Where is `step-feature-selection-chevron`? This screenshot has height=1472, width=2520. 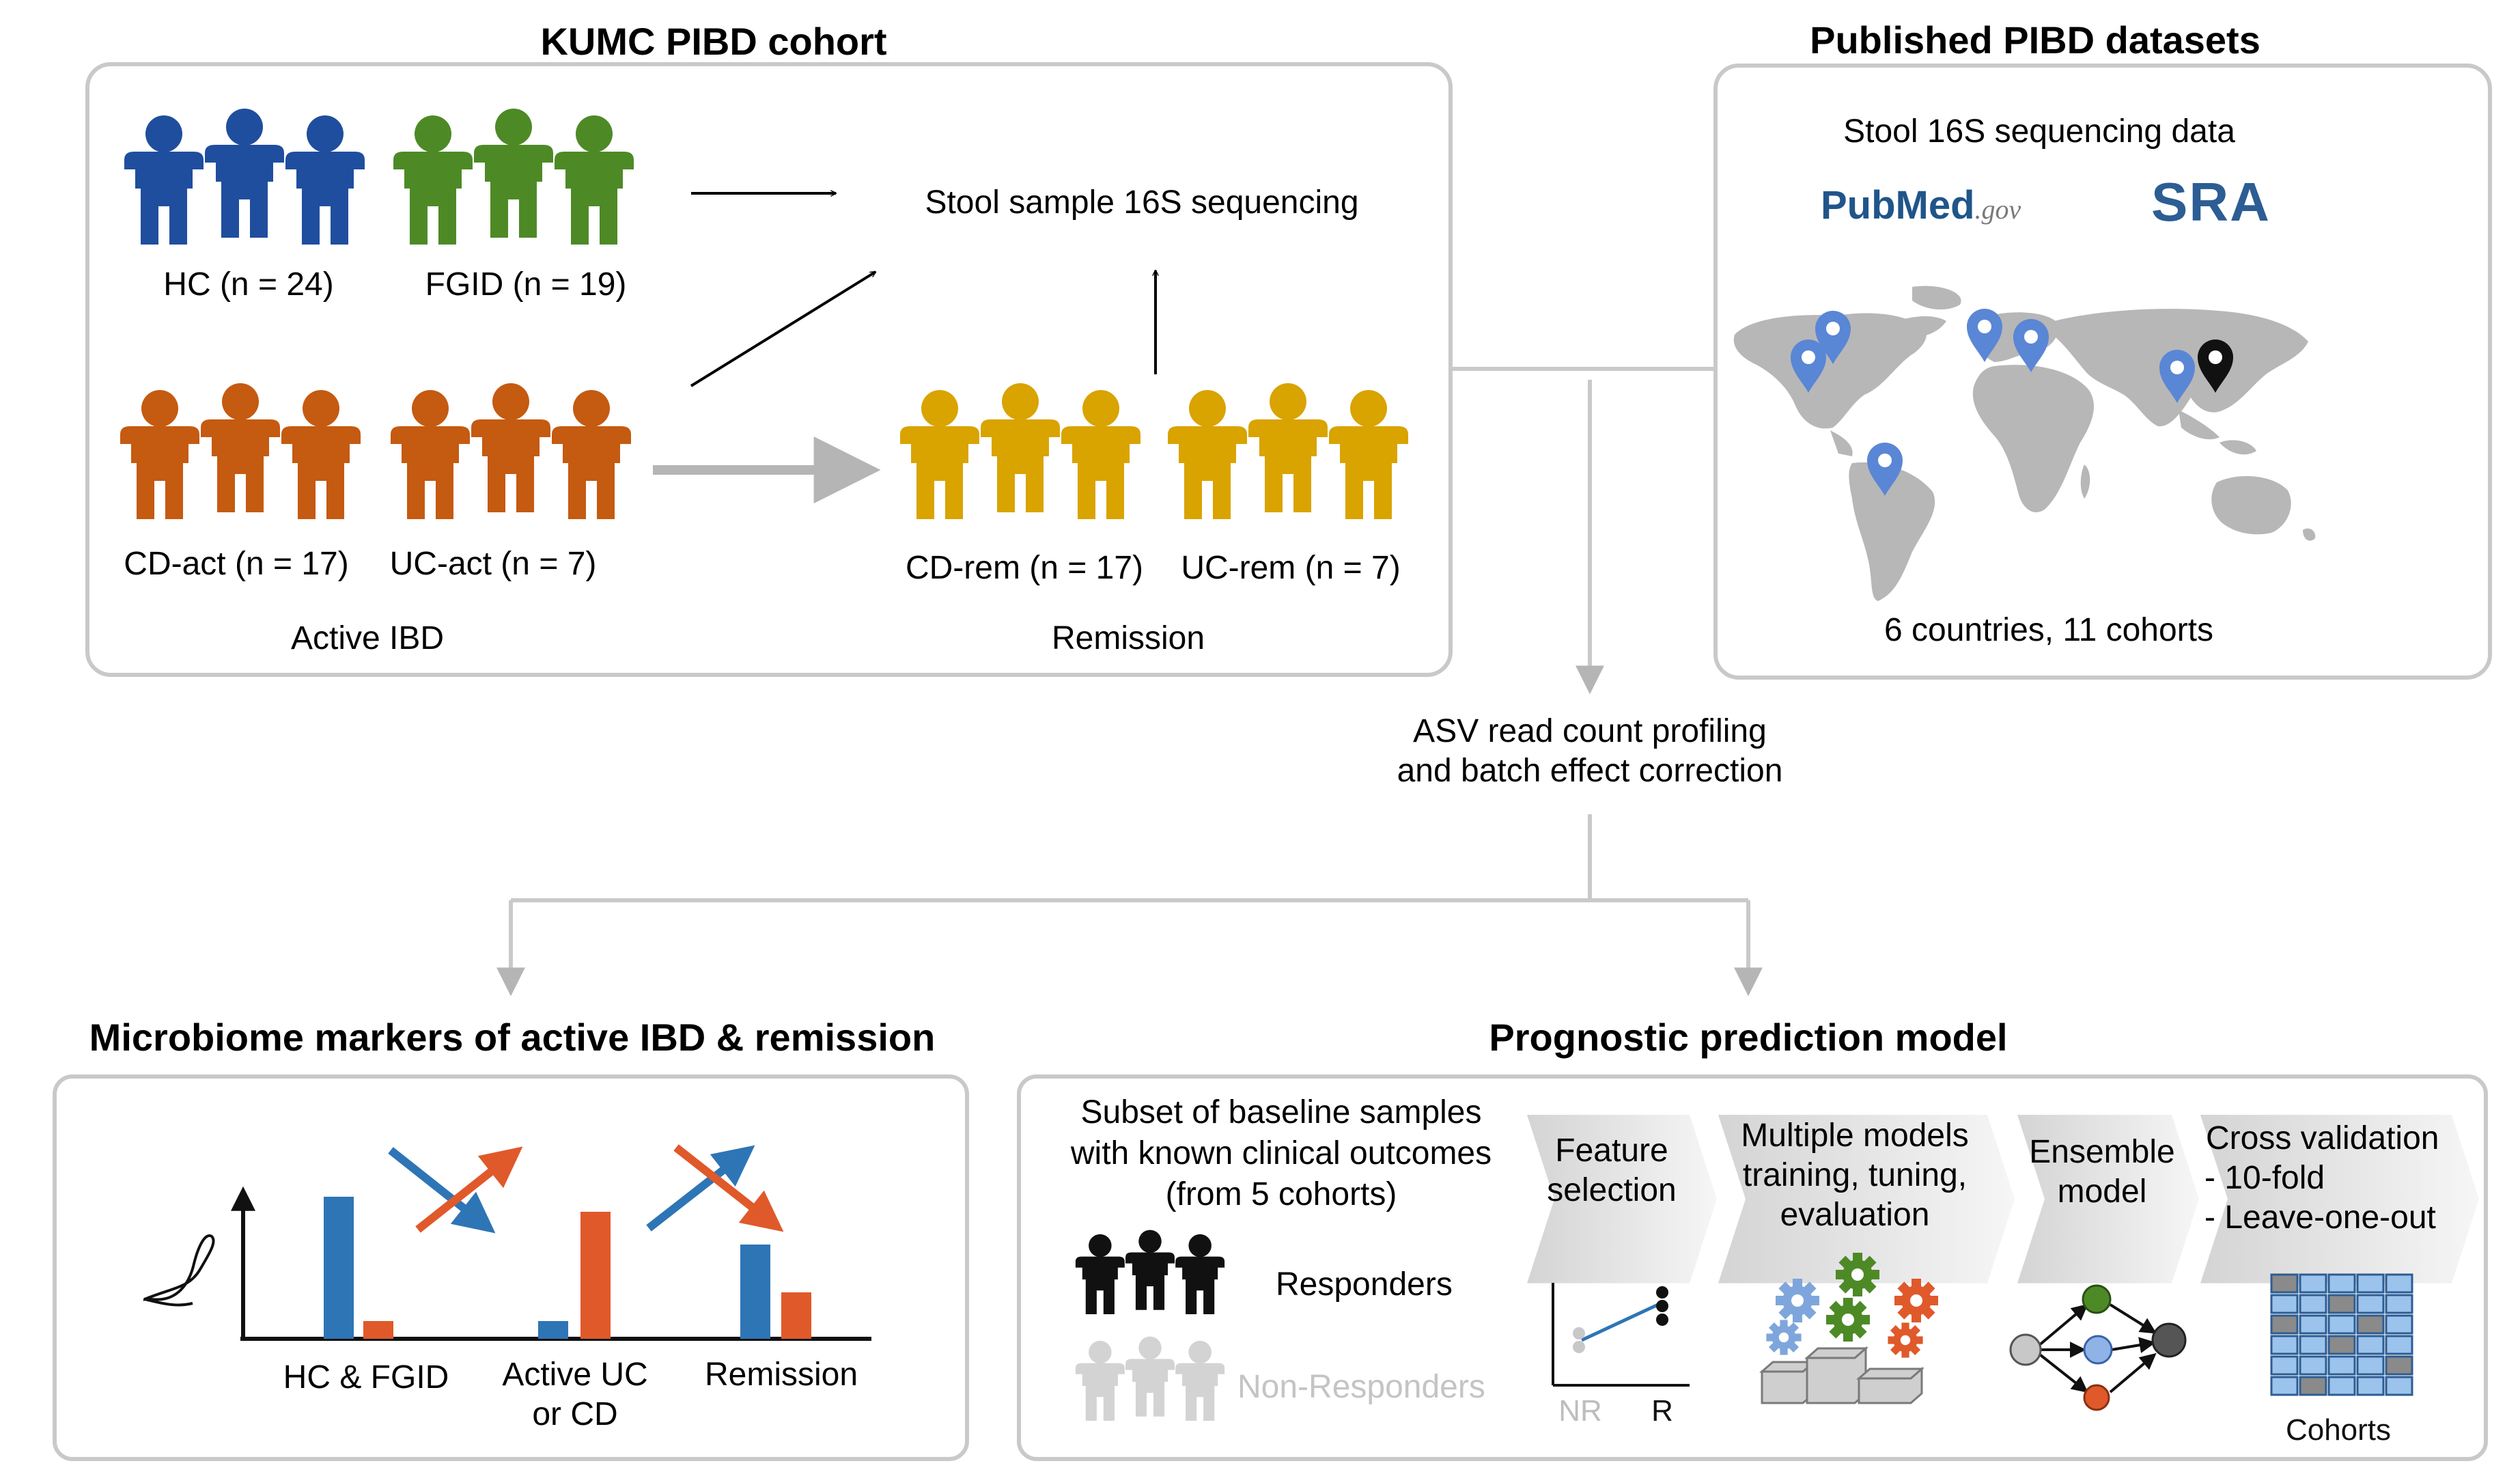
step-feature-selection-chevron is located at coordinates (1622, 1199).